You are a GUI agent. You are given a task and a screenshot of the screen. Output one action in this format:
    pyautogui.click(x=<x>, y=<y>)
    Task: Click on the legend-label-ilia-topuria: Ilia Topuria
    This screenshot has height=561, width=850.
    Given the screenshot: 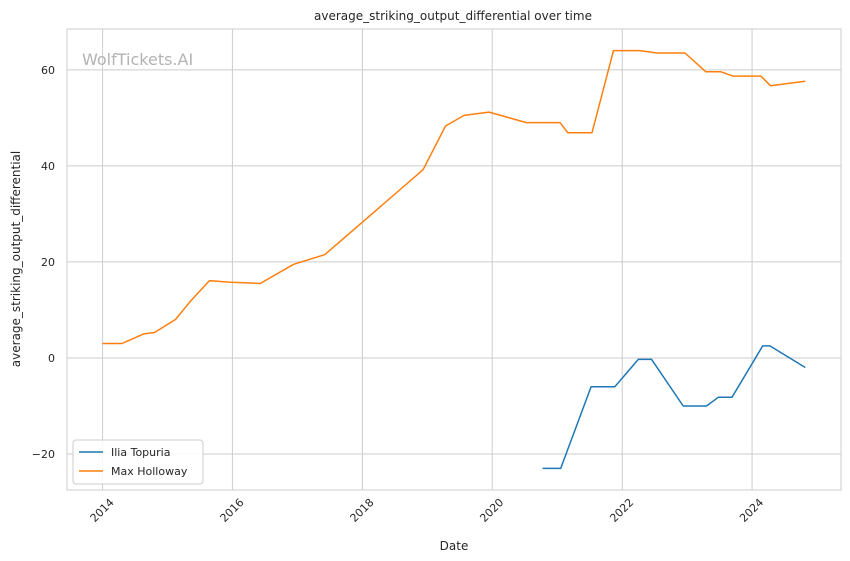 What is the action you would take?
    pyautogui.click(x=140, y=452)
    